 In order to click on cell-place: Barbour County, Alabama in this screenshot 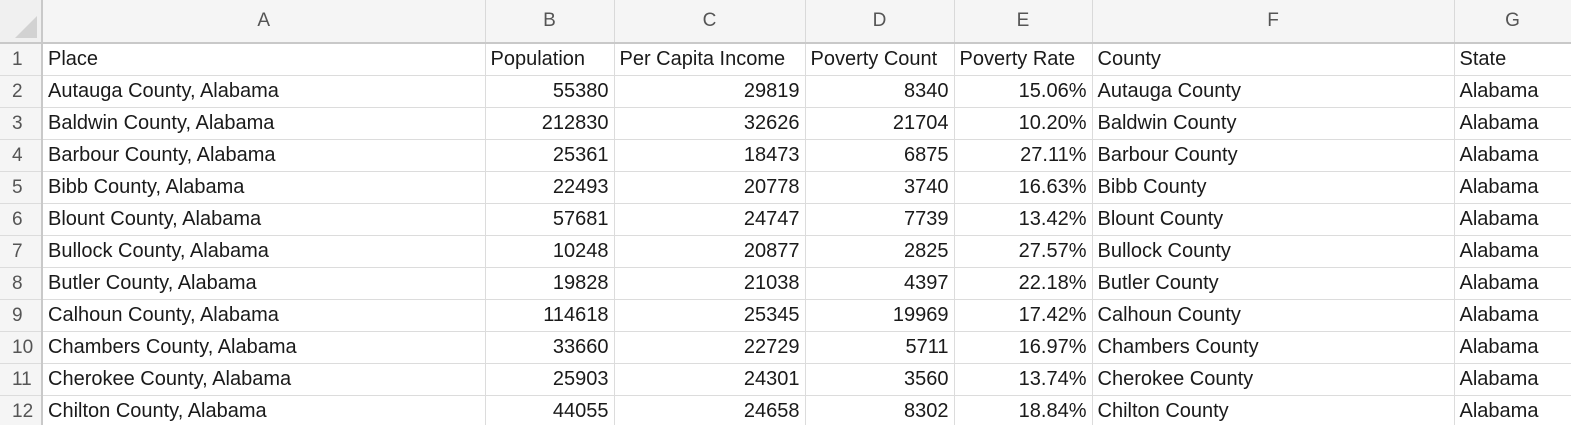, I will do `click(264, 155)`.